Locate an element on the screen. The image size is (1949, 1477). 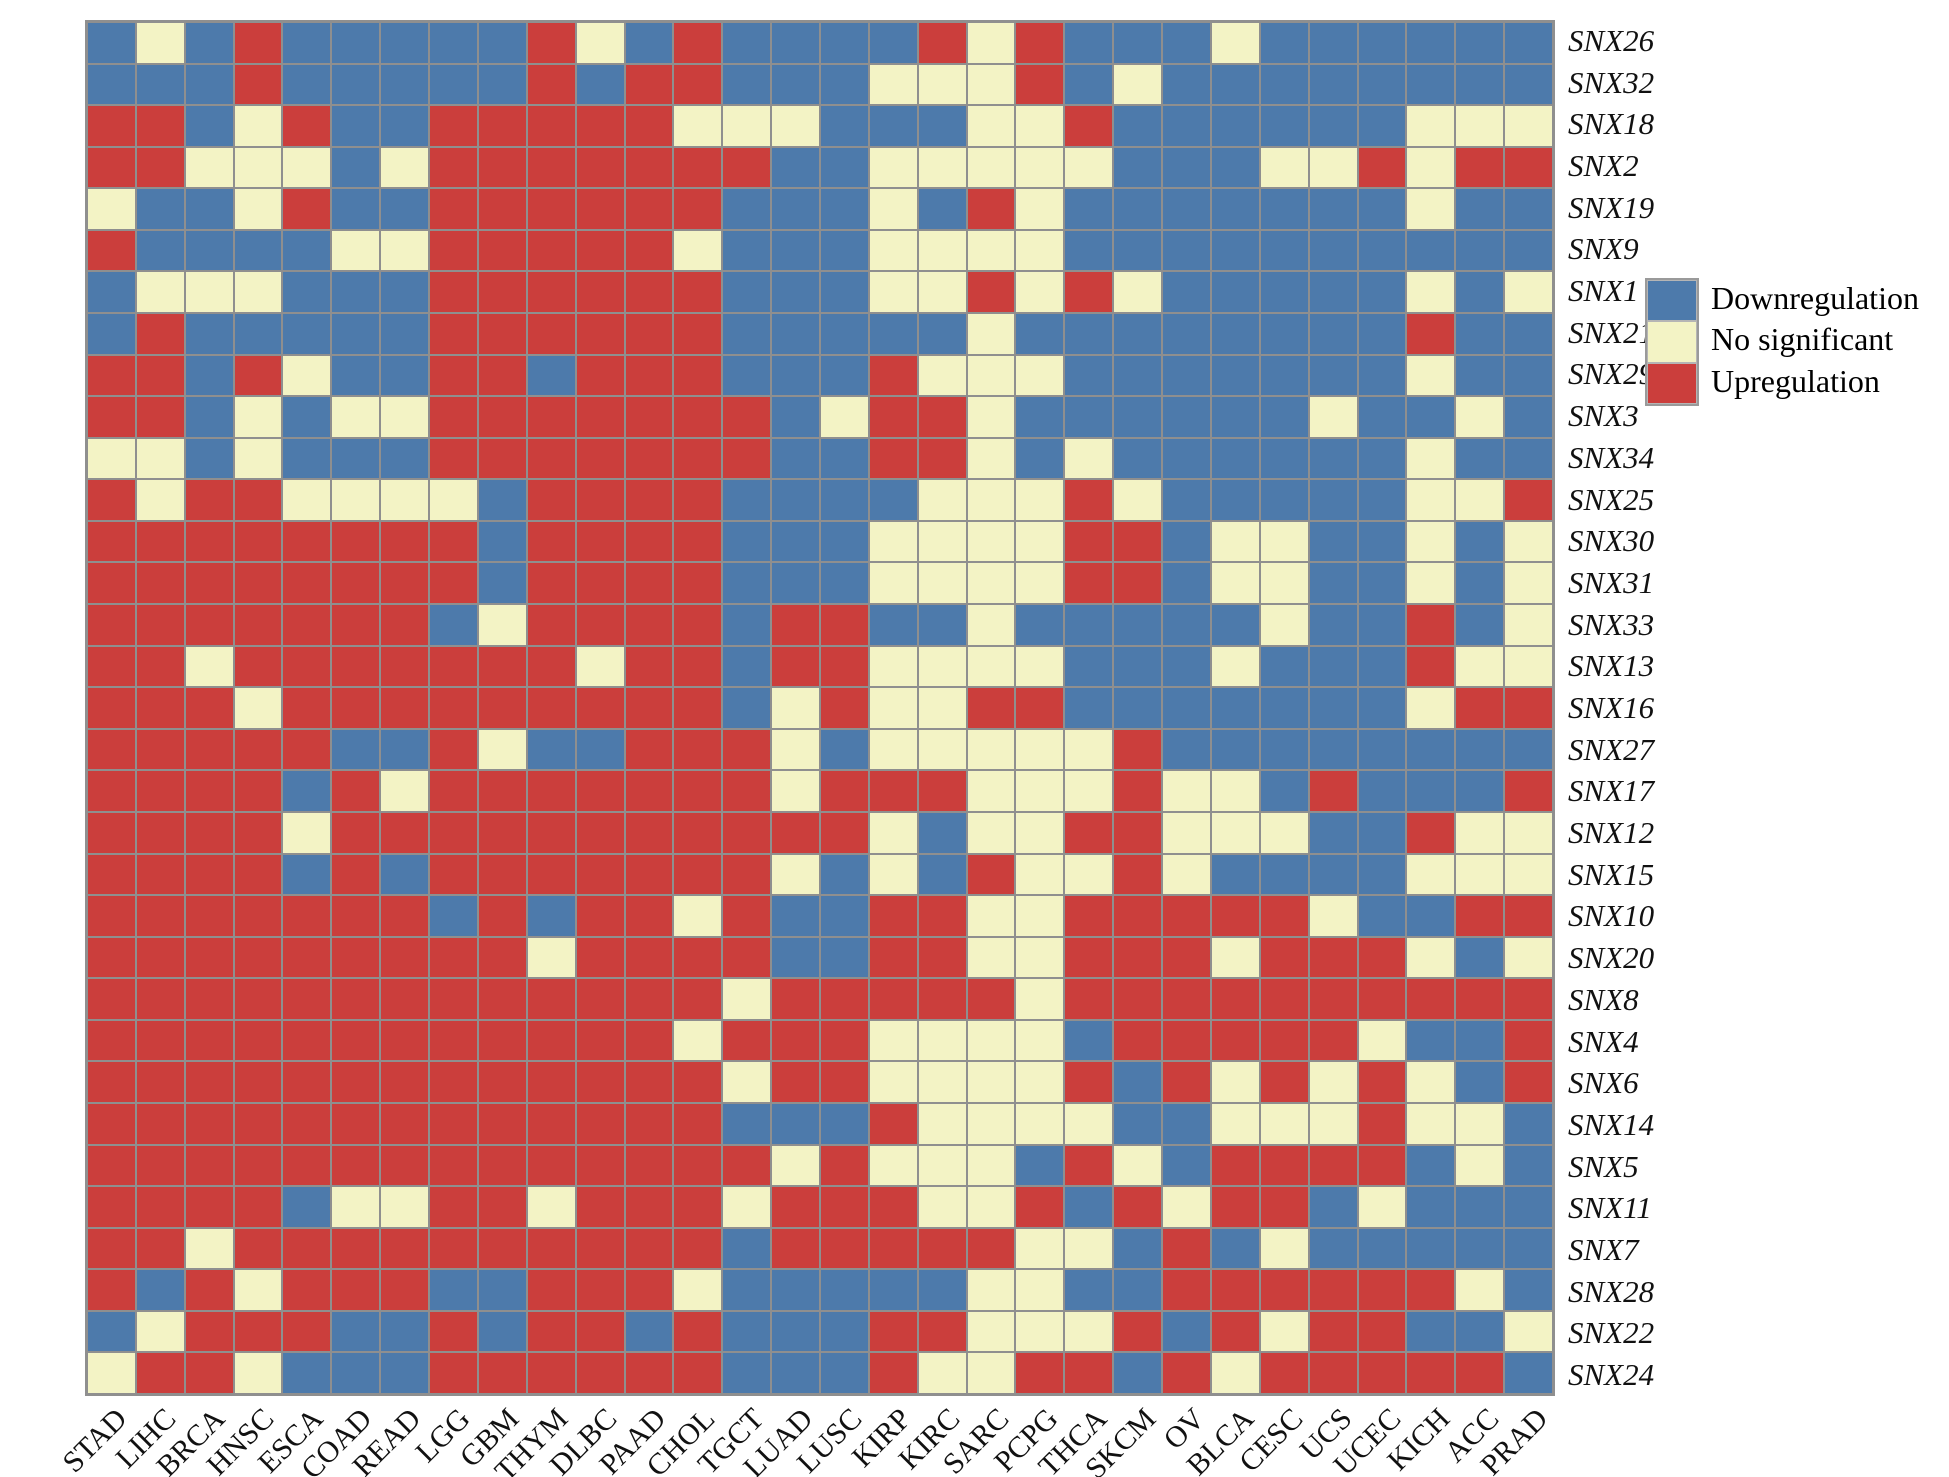
gene-label-snx13: SNX13 is located at coordinates (1611, 666).